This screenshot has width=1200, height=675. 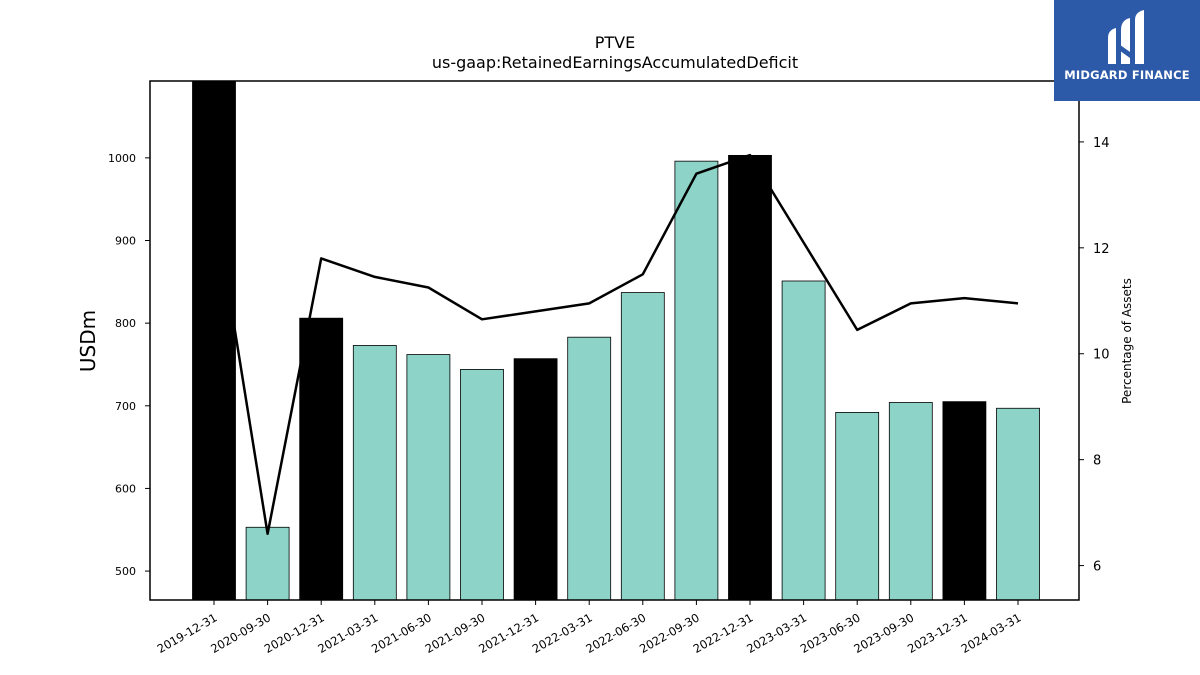 I want to click on y2-axis-label: Percentage of Assets, so click(x=1127, y=341).